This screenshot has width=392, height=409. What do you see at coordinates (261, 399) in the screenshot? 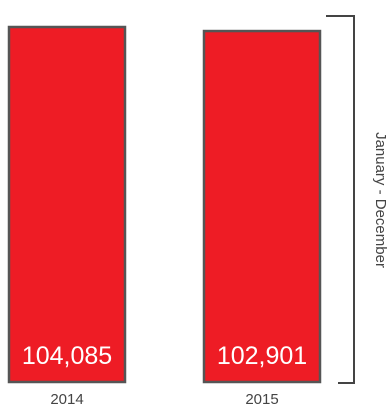
I see `x-tick-label-2015: 2015` at bounding box center [261, 399].